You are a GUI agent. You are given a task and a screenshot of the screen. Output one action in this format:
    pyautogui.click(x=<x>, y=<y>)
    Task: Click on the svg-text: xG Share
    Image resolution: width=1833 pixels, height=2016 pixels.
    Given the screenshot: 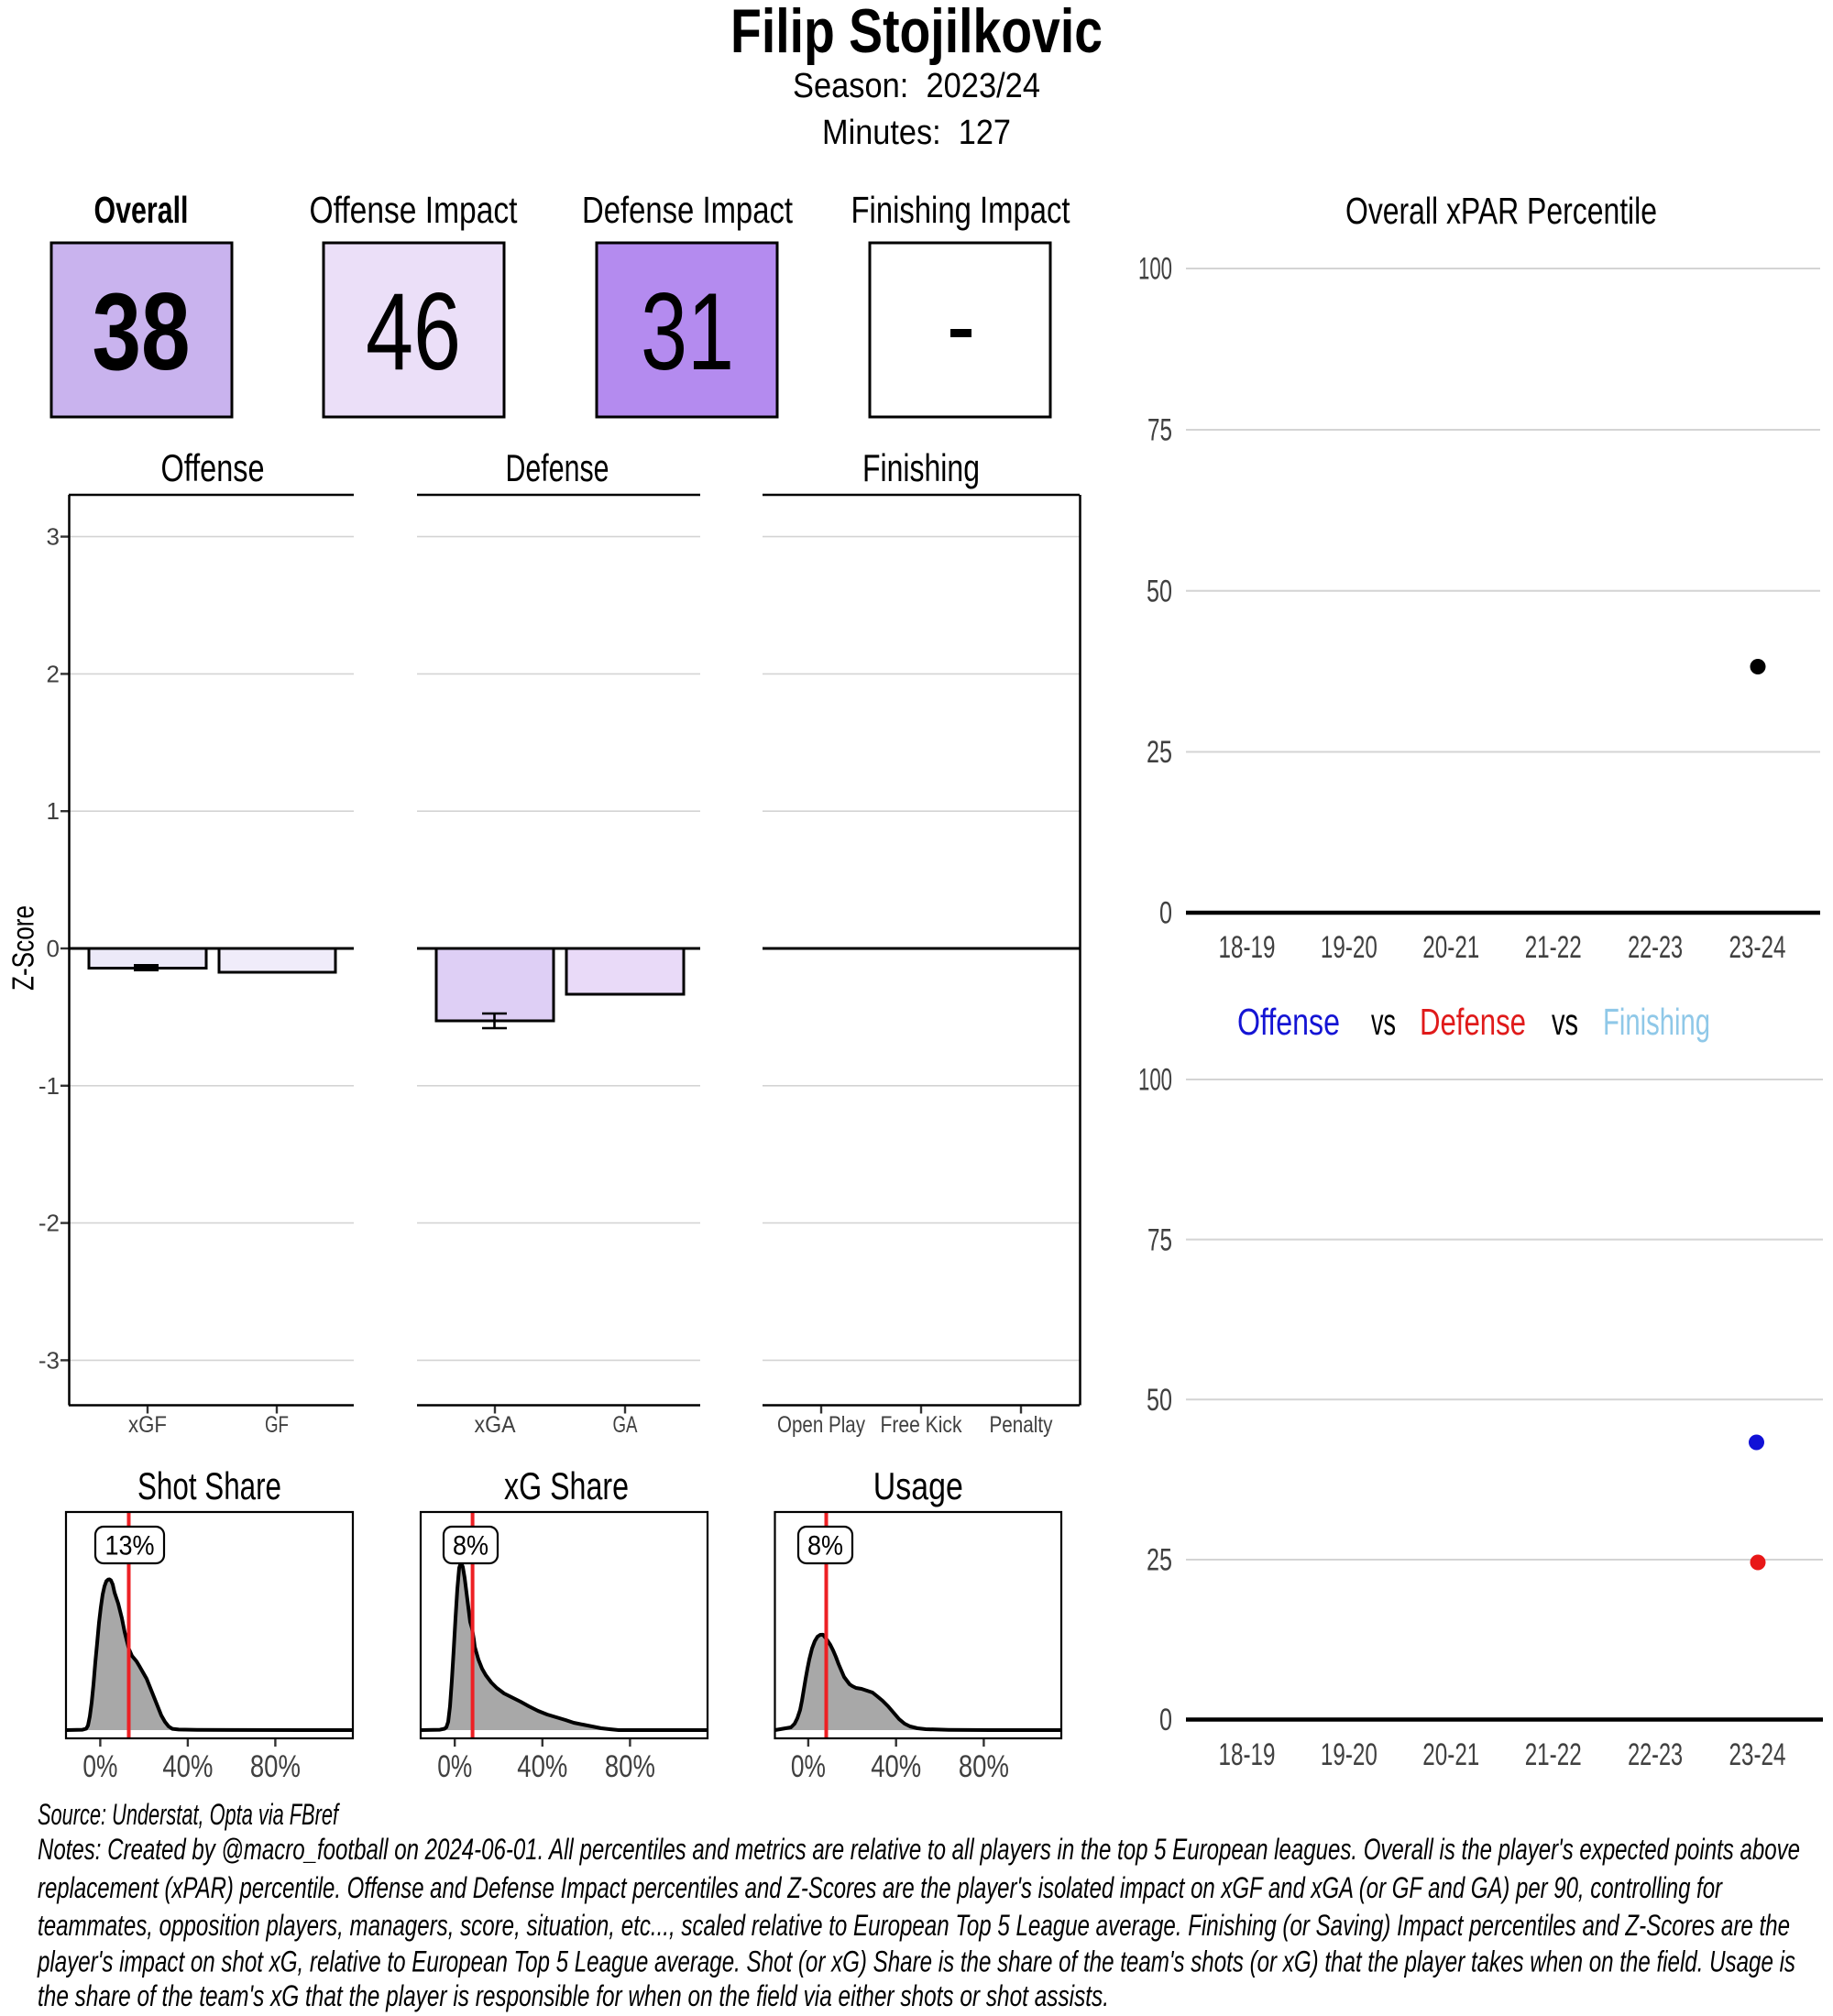 What is the action you would take?
    pyautogui.click(x=566, y=1485)
    